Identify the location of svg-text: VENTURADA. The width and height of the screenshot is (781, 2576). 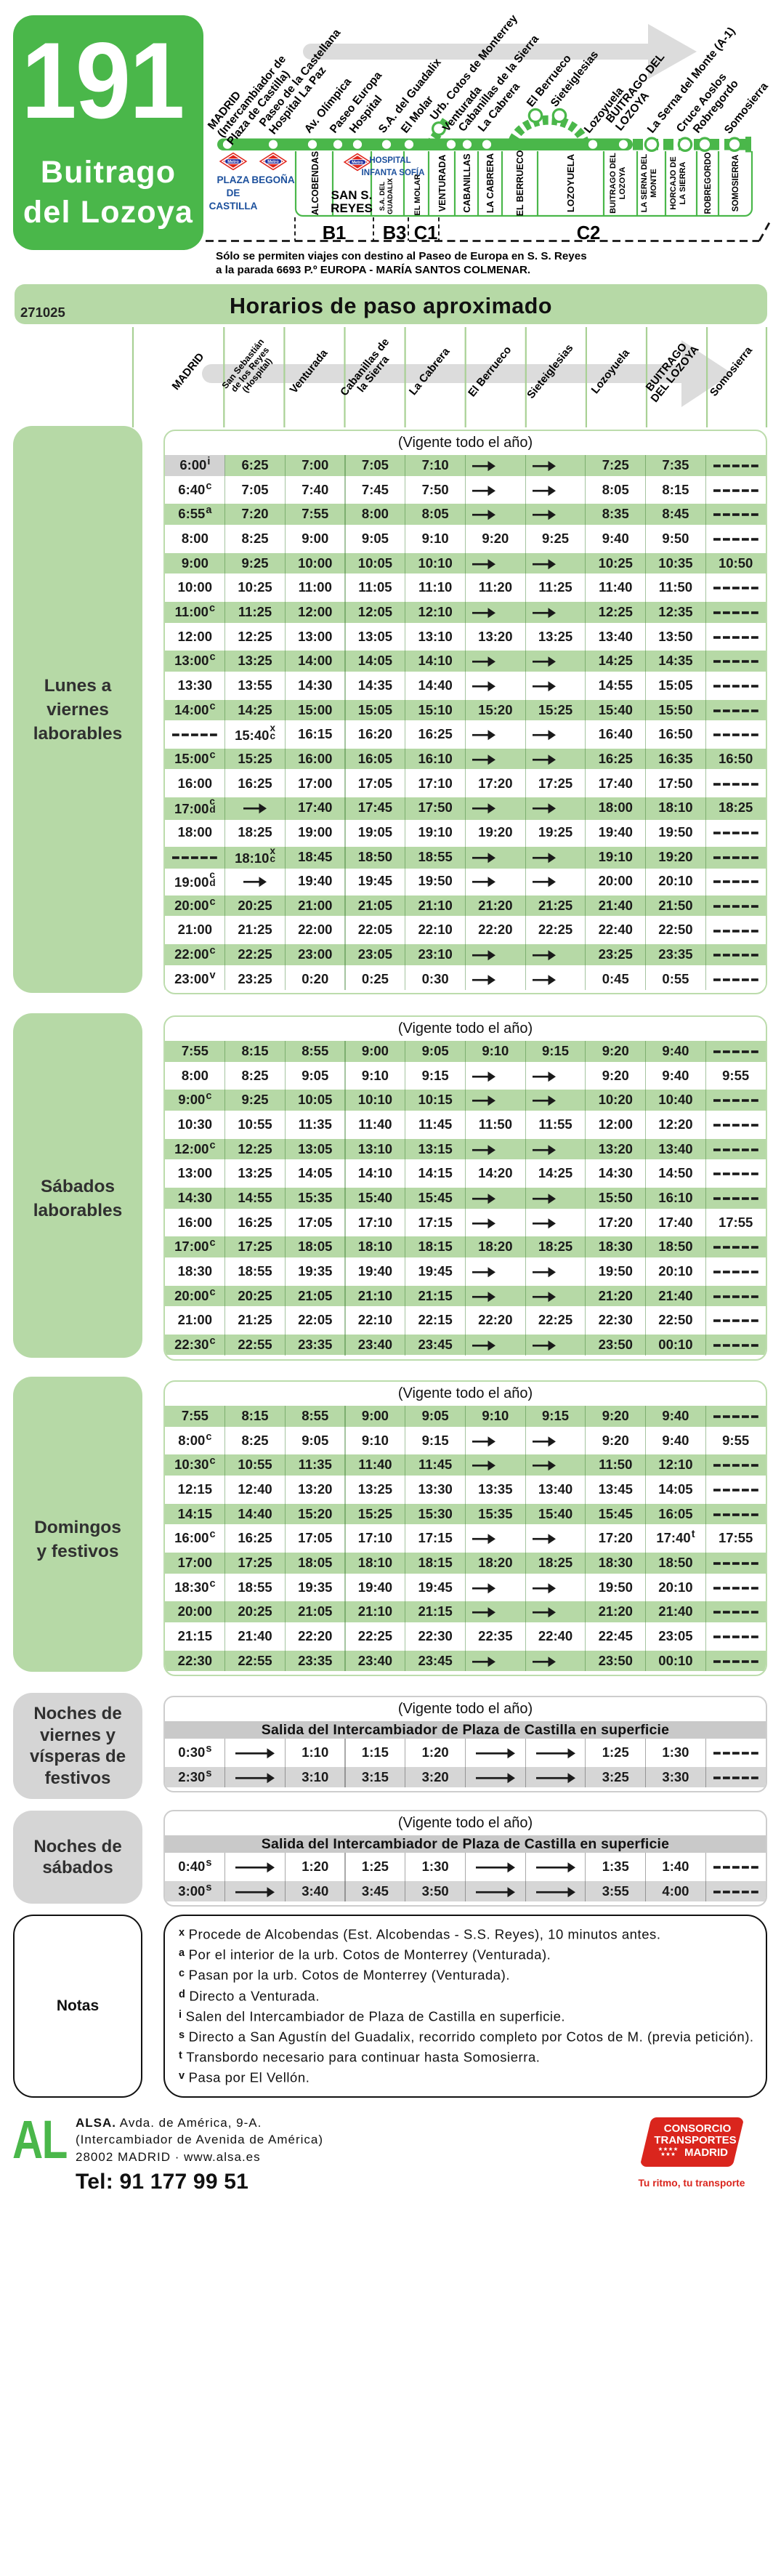
(442, 183).